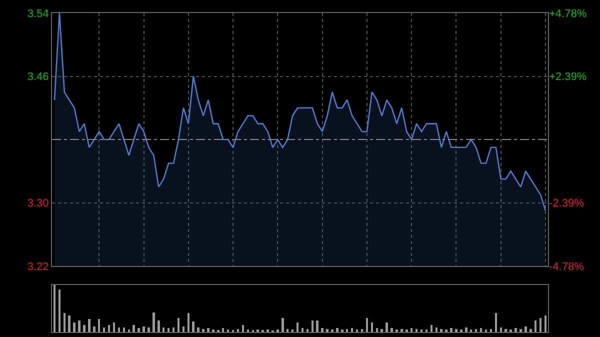 This screenshot has width=600, height=337. What do you see at coordinates (568, 77) in the screenshot?
I see `y2-tick-label: +2.39%` at bounding box center [568, 77].